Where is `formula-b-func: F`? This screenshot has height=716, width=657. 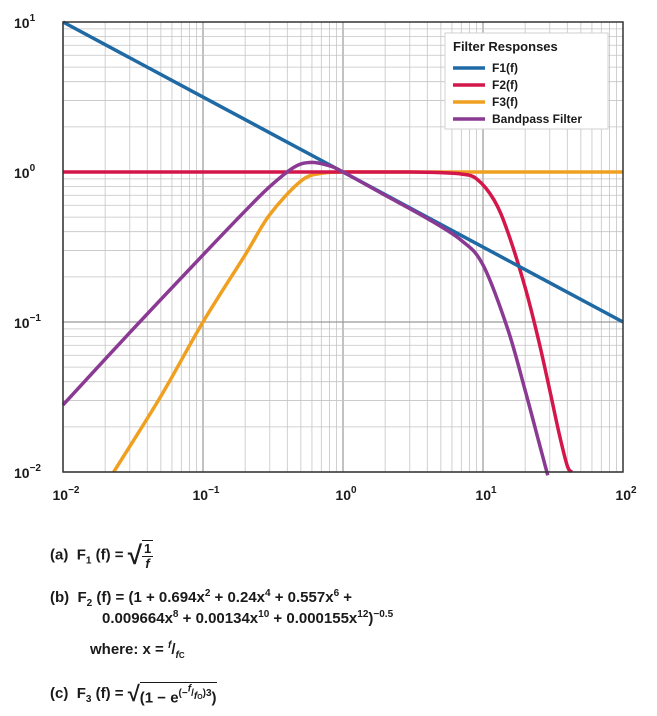 formula-b-func: F is located at coordinates (82, 597).